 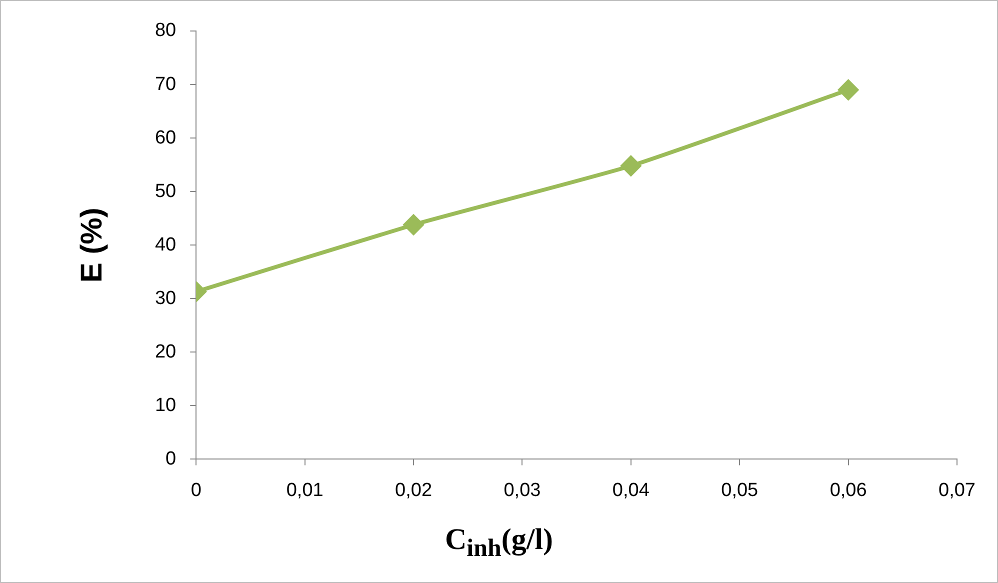 What do you see at coordinates (165, 245) in the screenshot?
I see `y-tick-label: 40` at bounding box center [165, 245].